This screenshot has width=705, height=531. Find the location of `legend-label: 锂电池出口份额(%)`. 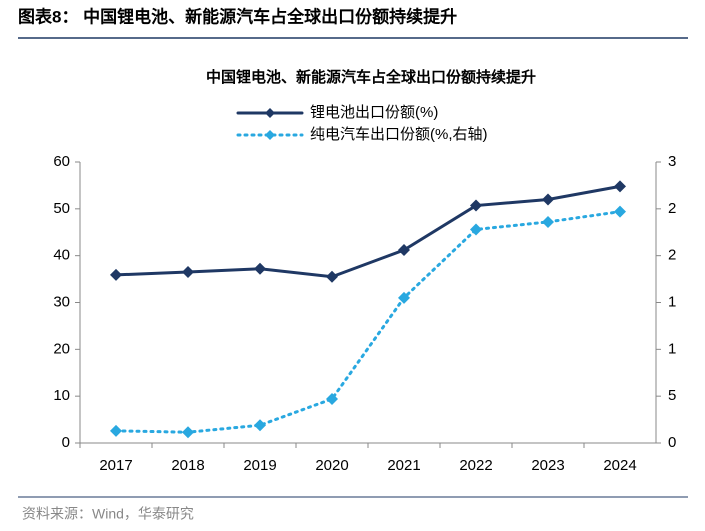

legend-label: 锂电池出口份额(%) is located at coordinates (374, 112).